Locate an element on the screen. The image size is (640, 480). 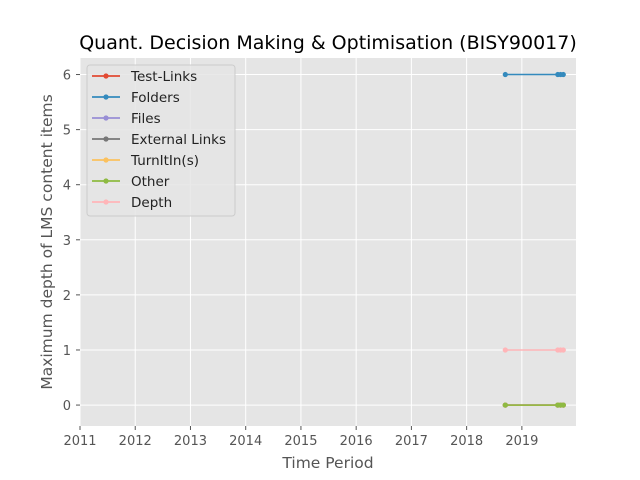
legend-item: Test-Links is located at coordinates (144, 77).